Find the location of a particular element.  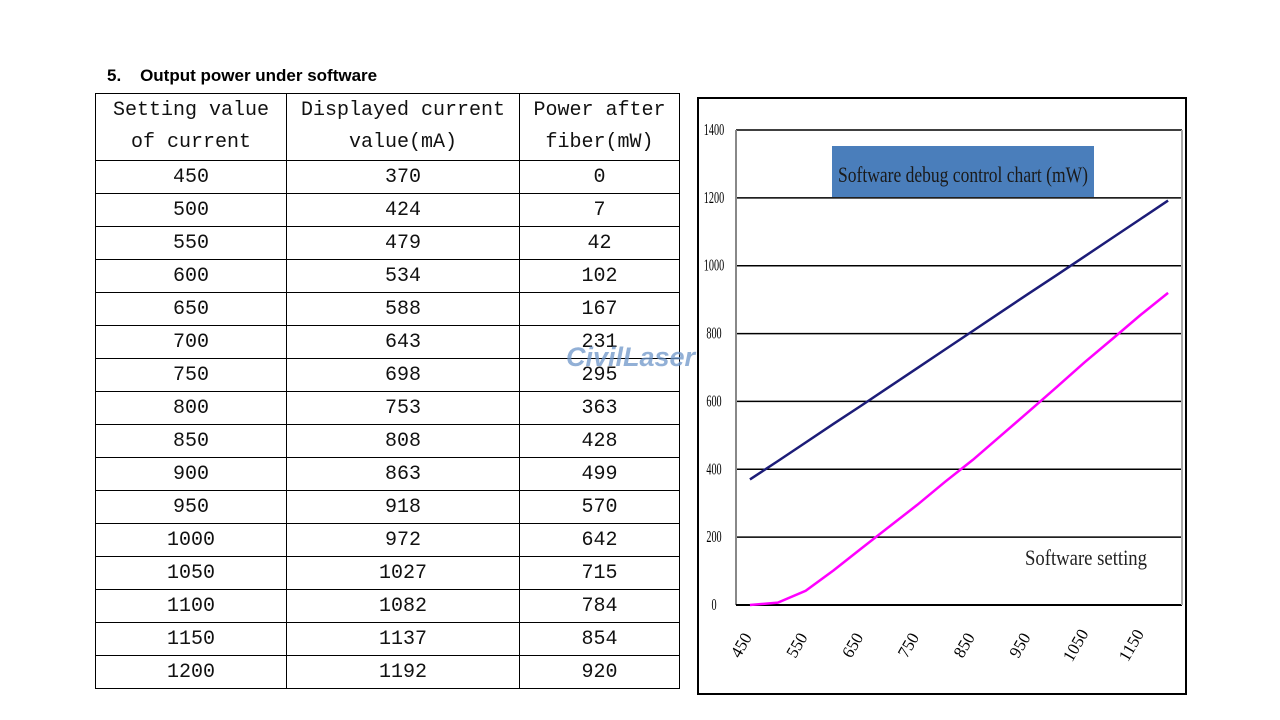

y-tick-label: 1000 is located at coordinates (714, 266).